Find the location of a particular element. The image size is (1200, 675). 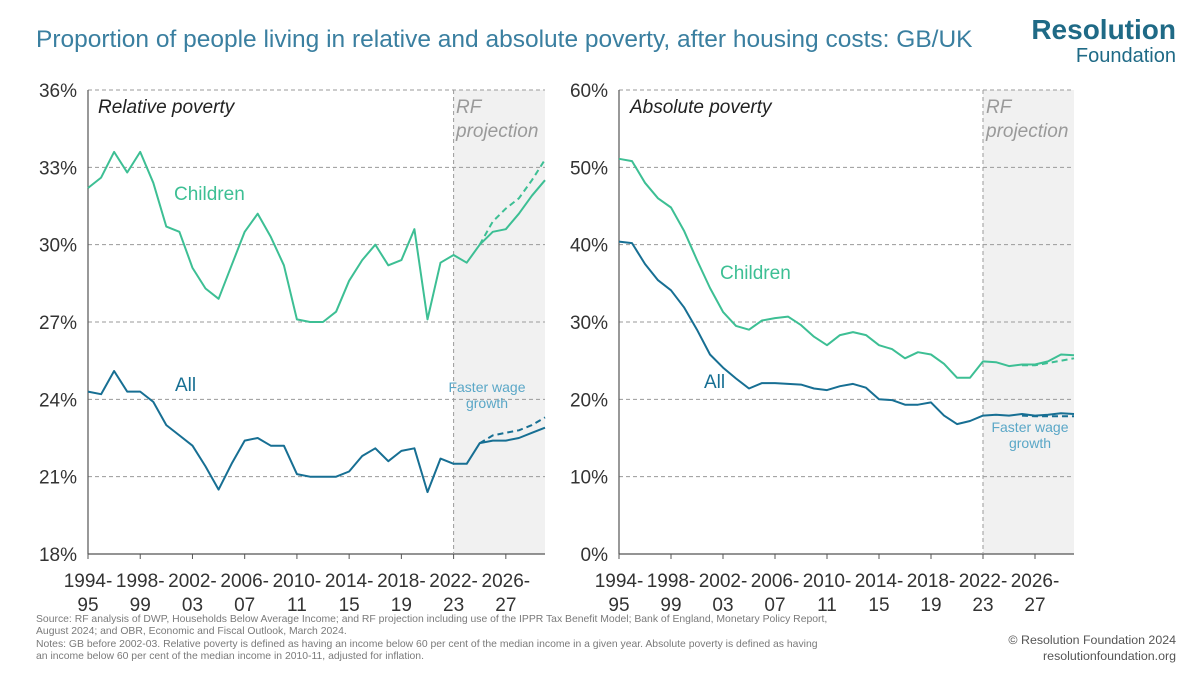

absolute-faster-wage-annotation: Faster wage is located at coordinates (1029, 427).